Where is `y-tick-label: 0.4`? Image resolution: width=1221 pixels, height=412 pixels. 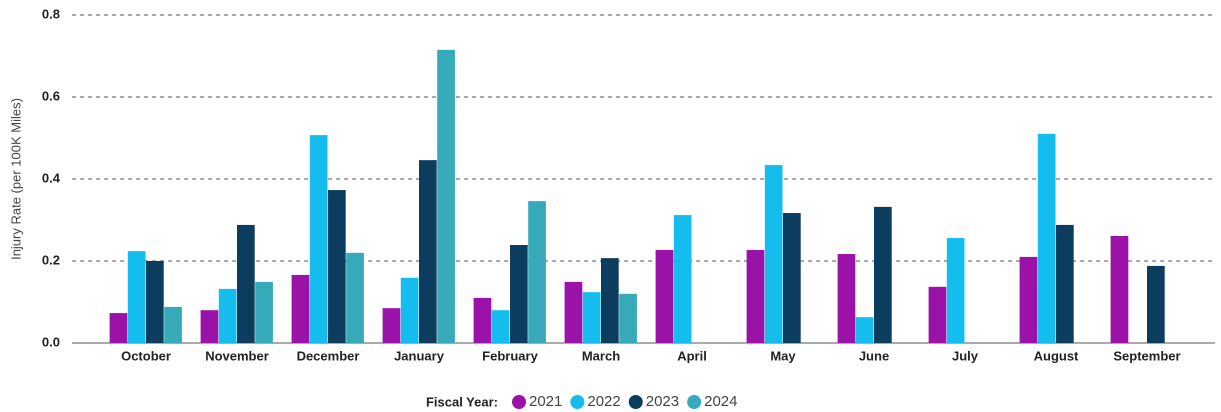
y-tick-label: 0.4 is located at coordinates (51, 177).